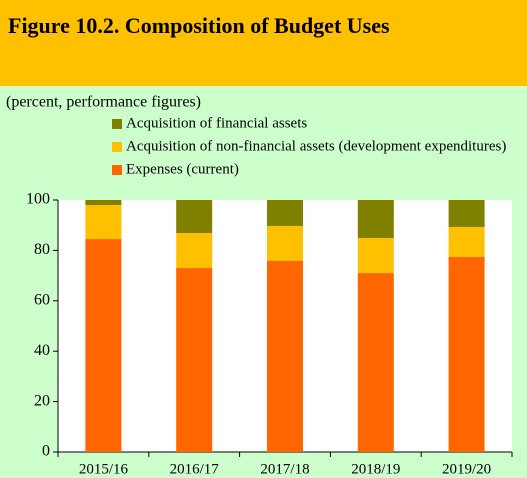  I want to click on y-tick-label: 100, so click(38, 199).